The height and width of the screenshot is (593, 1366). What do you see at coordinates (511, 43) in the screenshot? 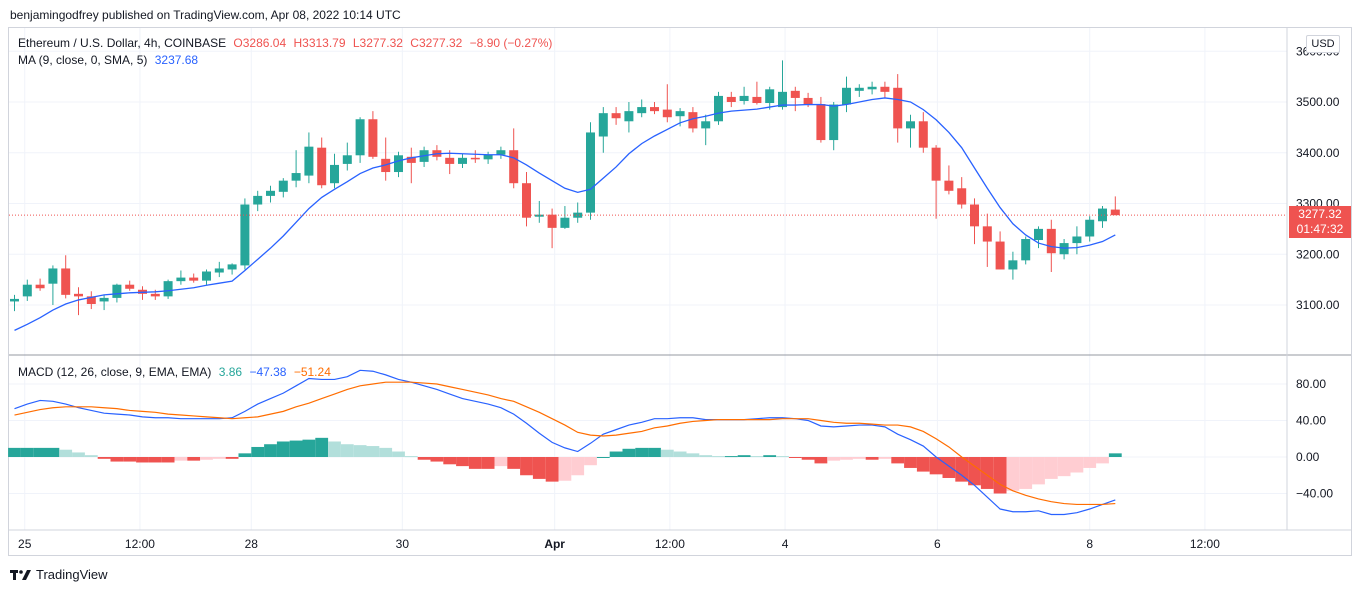
I see `change-value: −8.90 (−0.27%)` at bounding box center [511, 43].